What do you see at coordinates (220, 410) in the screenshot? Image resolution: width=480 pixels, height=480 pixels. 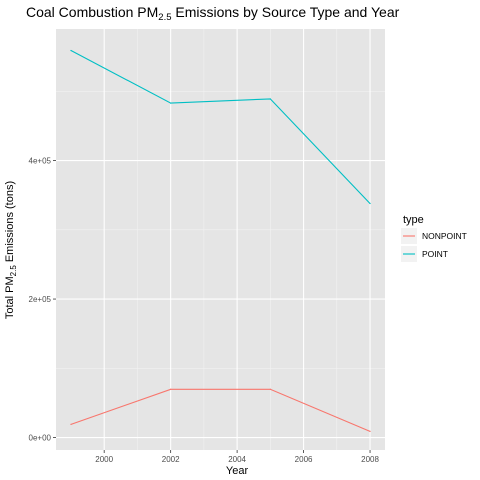 I see `series-line-nonpoint` at bounding box center [220, 410].